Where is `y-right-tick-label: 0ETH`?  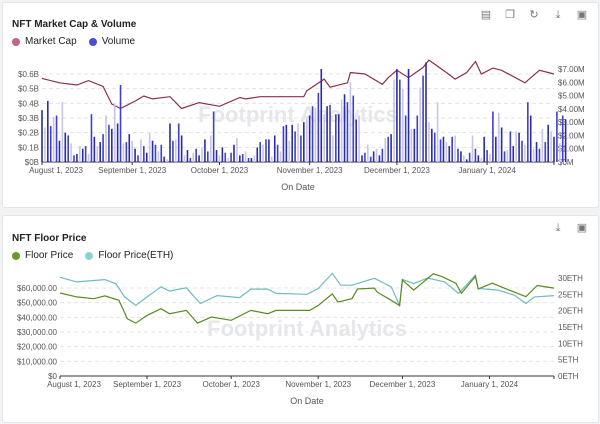
y-right-tick-label: 0ETH is located at coordinates (568, 376).